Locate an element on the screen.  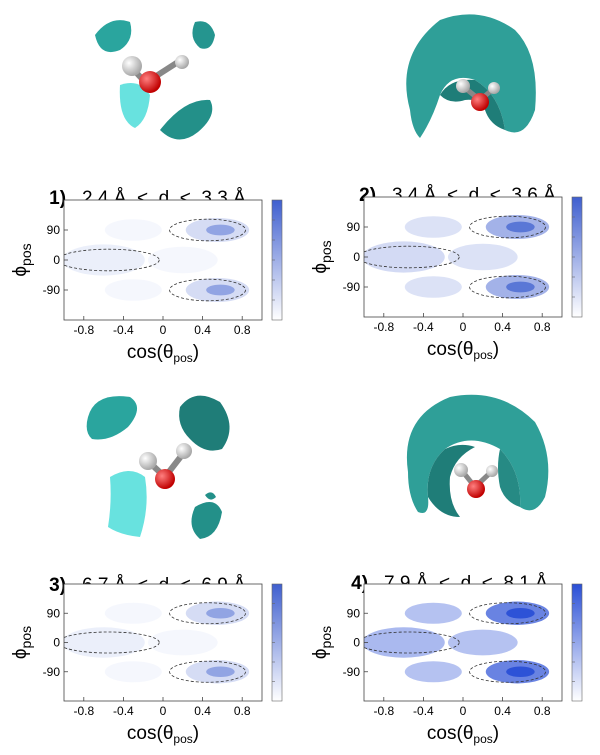
panel-1-number: 1) is located at coordinates (58, 198).